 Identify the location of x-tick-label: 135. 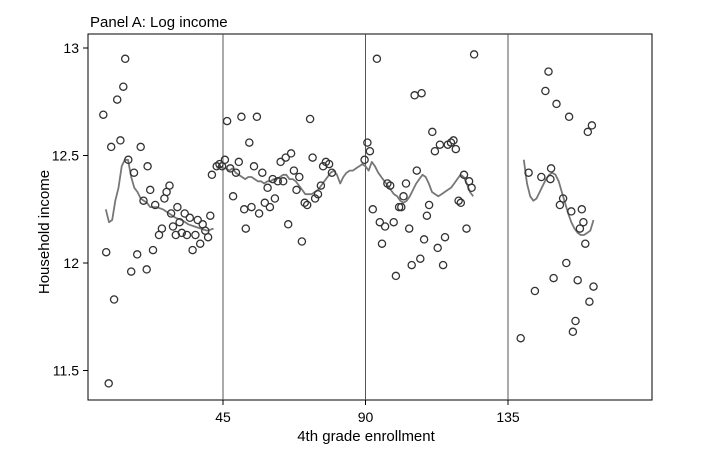
(508, 417).